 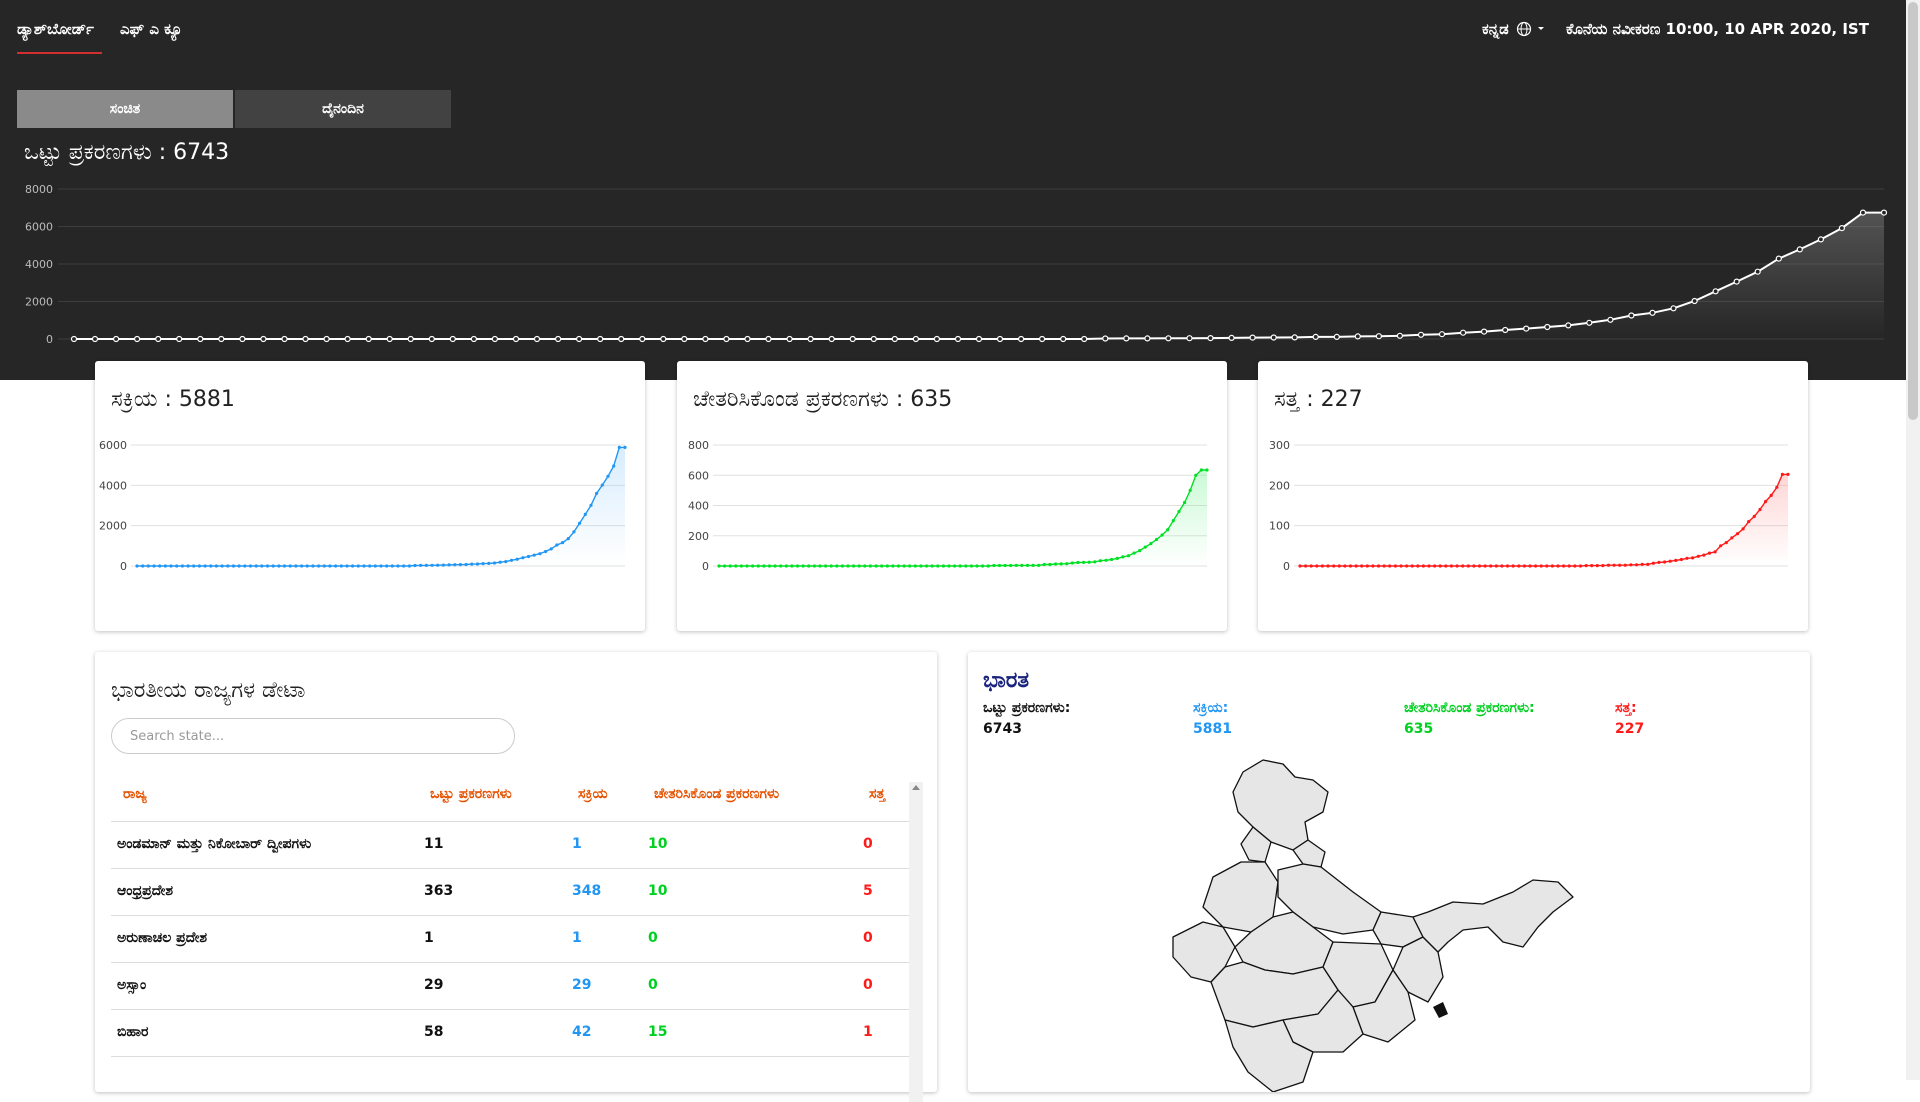 What do you see at coordinates (135, 794) in the screenshot?
I see `header-state: ರಾಜ್ಯ` at bounding box center [135, 794].